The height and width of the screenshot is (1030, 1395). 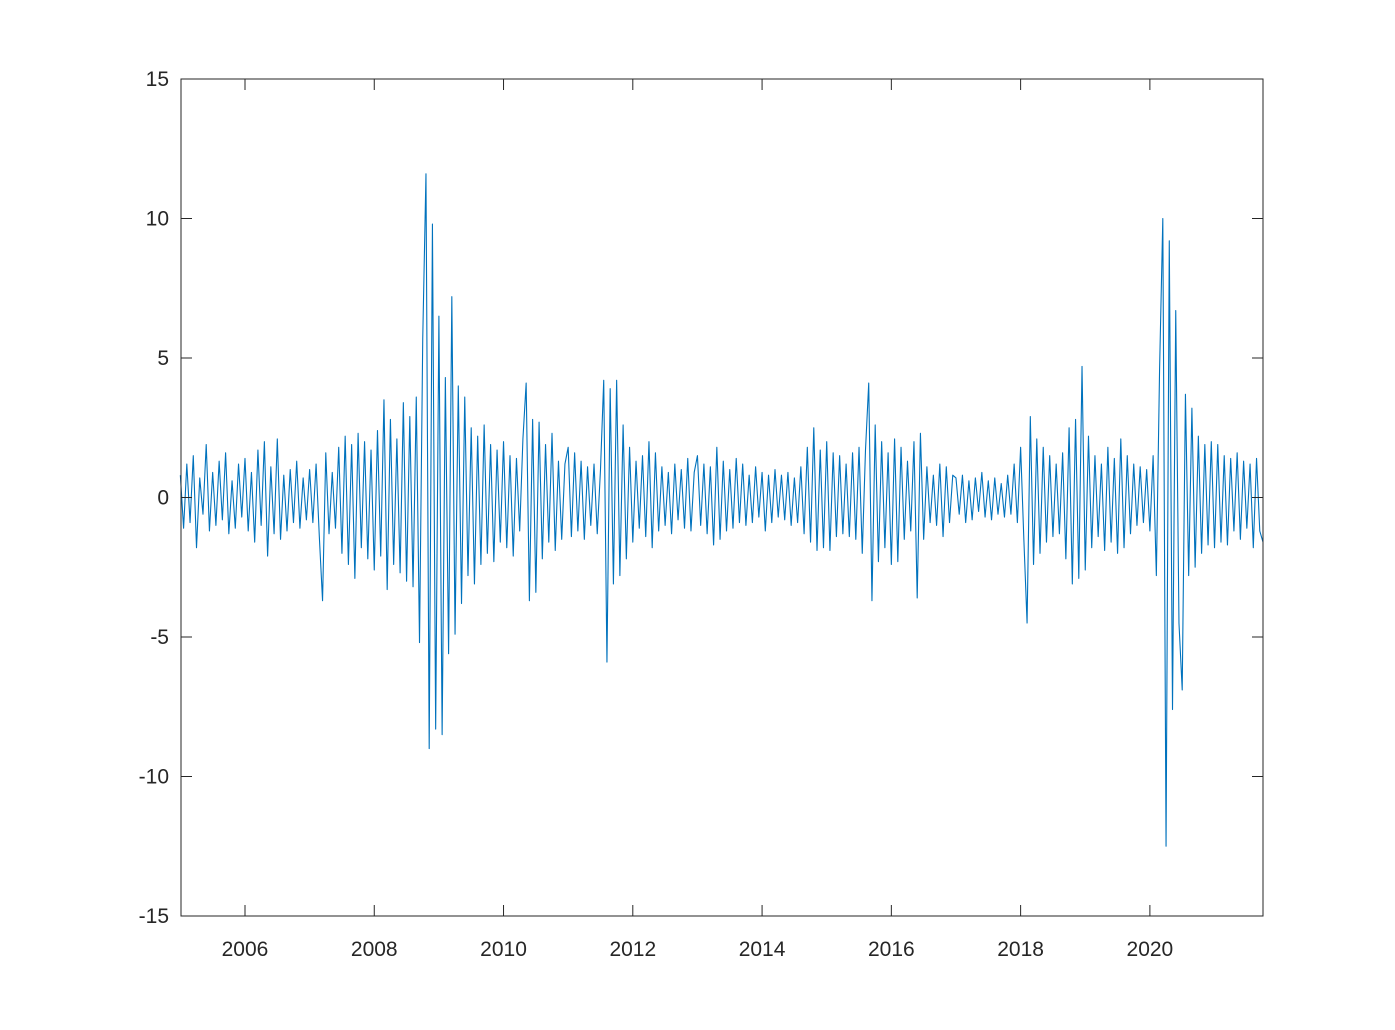 What do you see at coordinates (157, 219) in the screenshot?
I see `y-tick-label: 10` at bounding box center [157, 219].